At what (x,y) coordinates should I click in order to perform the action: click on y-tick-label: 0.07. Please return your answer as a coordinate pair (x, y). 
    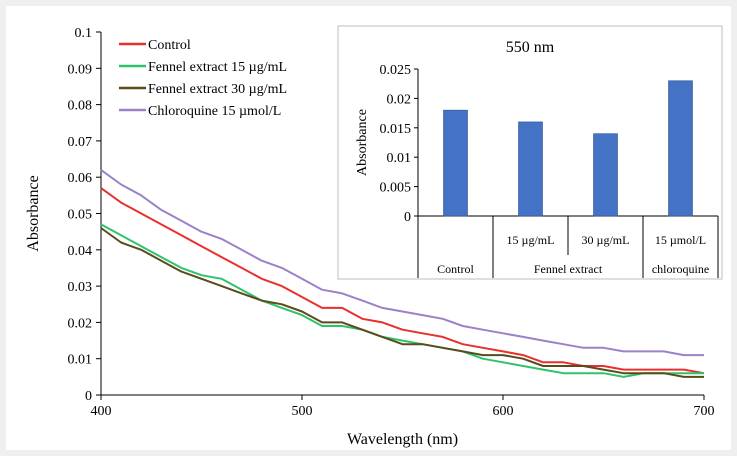
    Looking at the image, I should click on (80, 142).